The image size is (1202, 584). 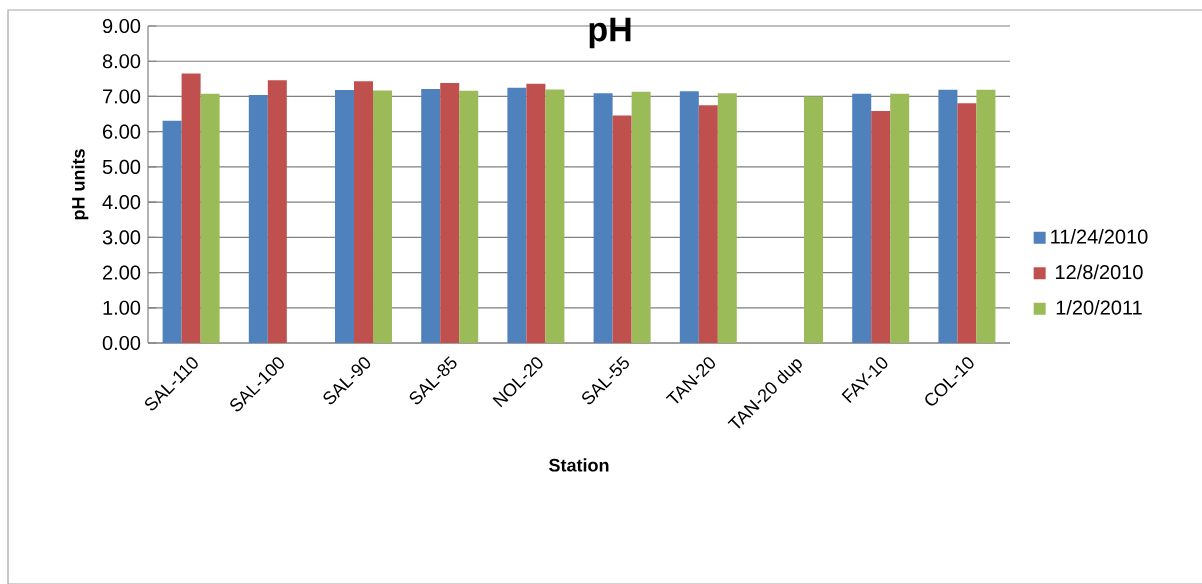 I want to click on y-tick-label: 9.00, so click(x=121, y=26).